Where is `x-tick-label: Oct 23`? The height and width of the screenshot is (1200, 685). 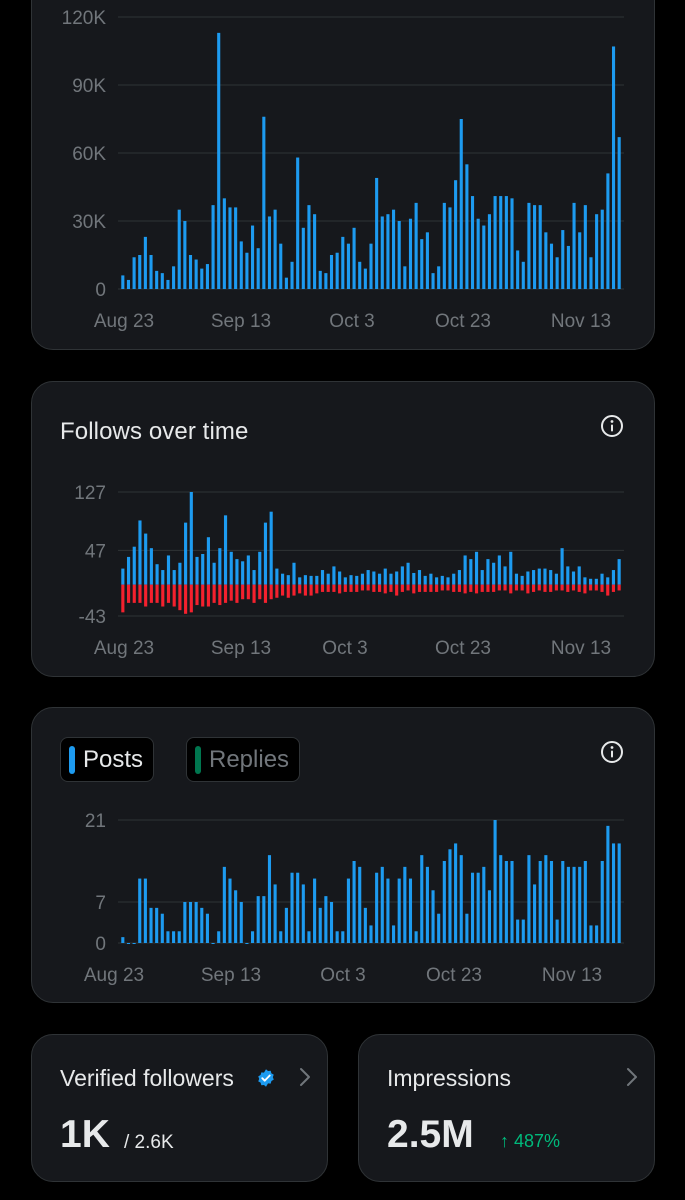
x-tick-label: Oct 23 is located at coordinates (463, 321).